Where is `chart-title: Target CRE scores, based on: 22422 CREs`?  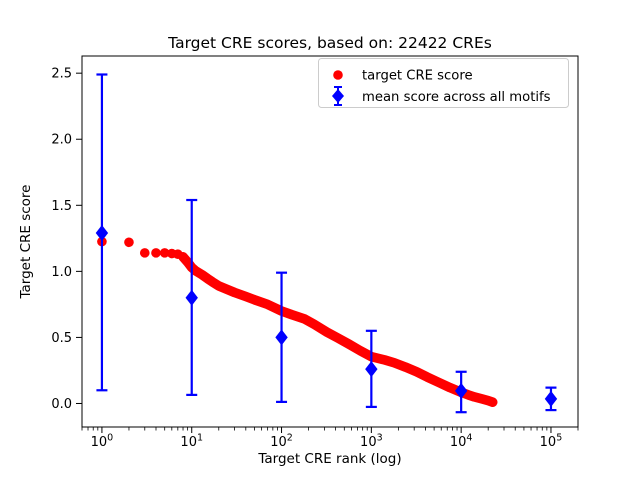 chart-title: Target CRE scores, based on: 22422 CREs is located at coordinates (329, 43).